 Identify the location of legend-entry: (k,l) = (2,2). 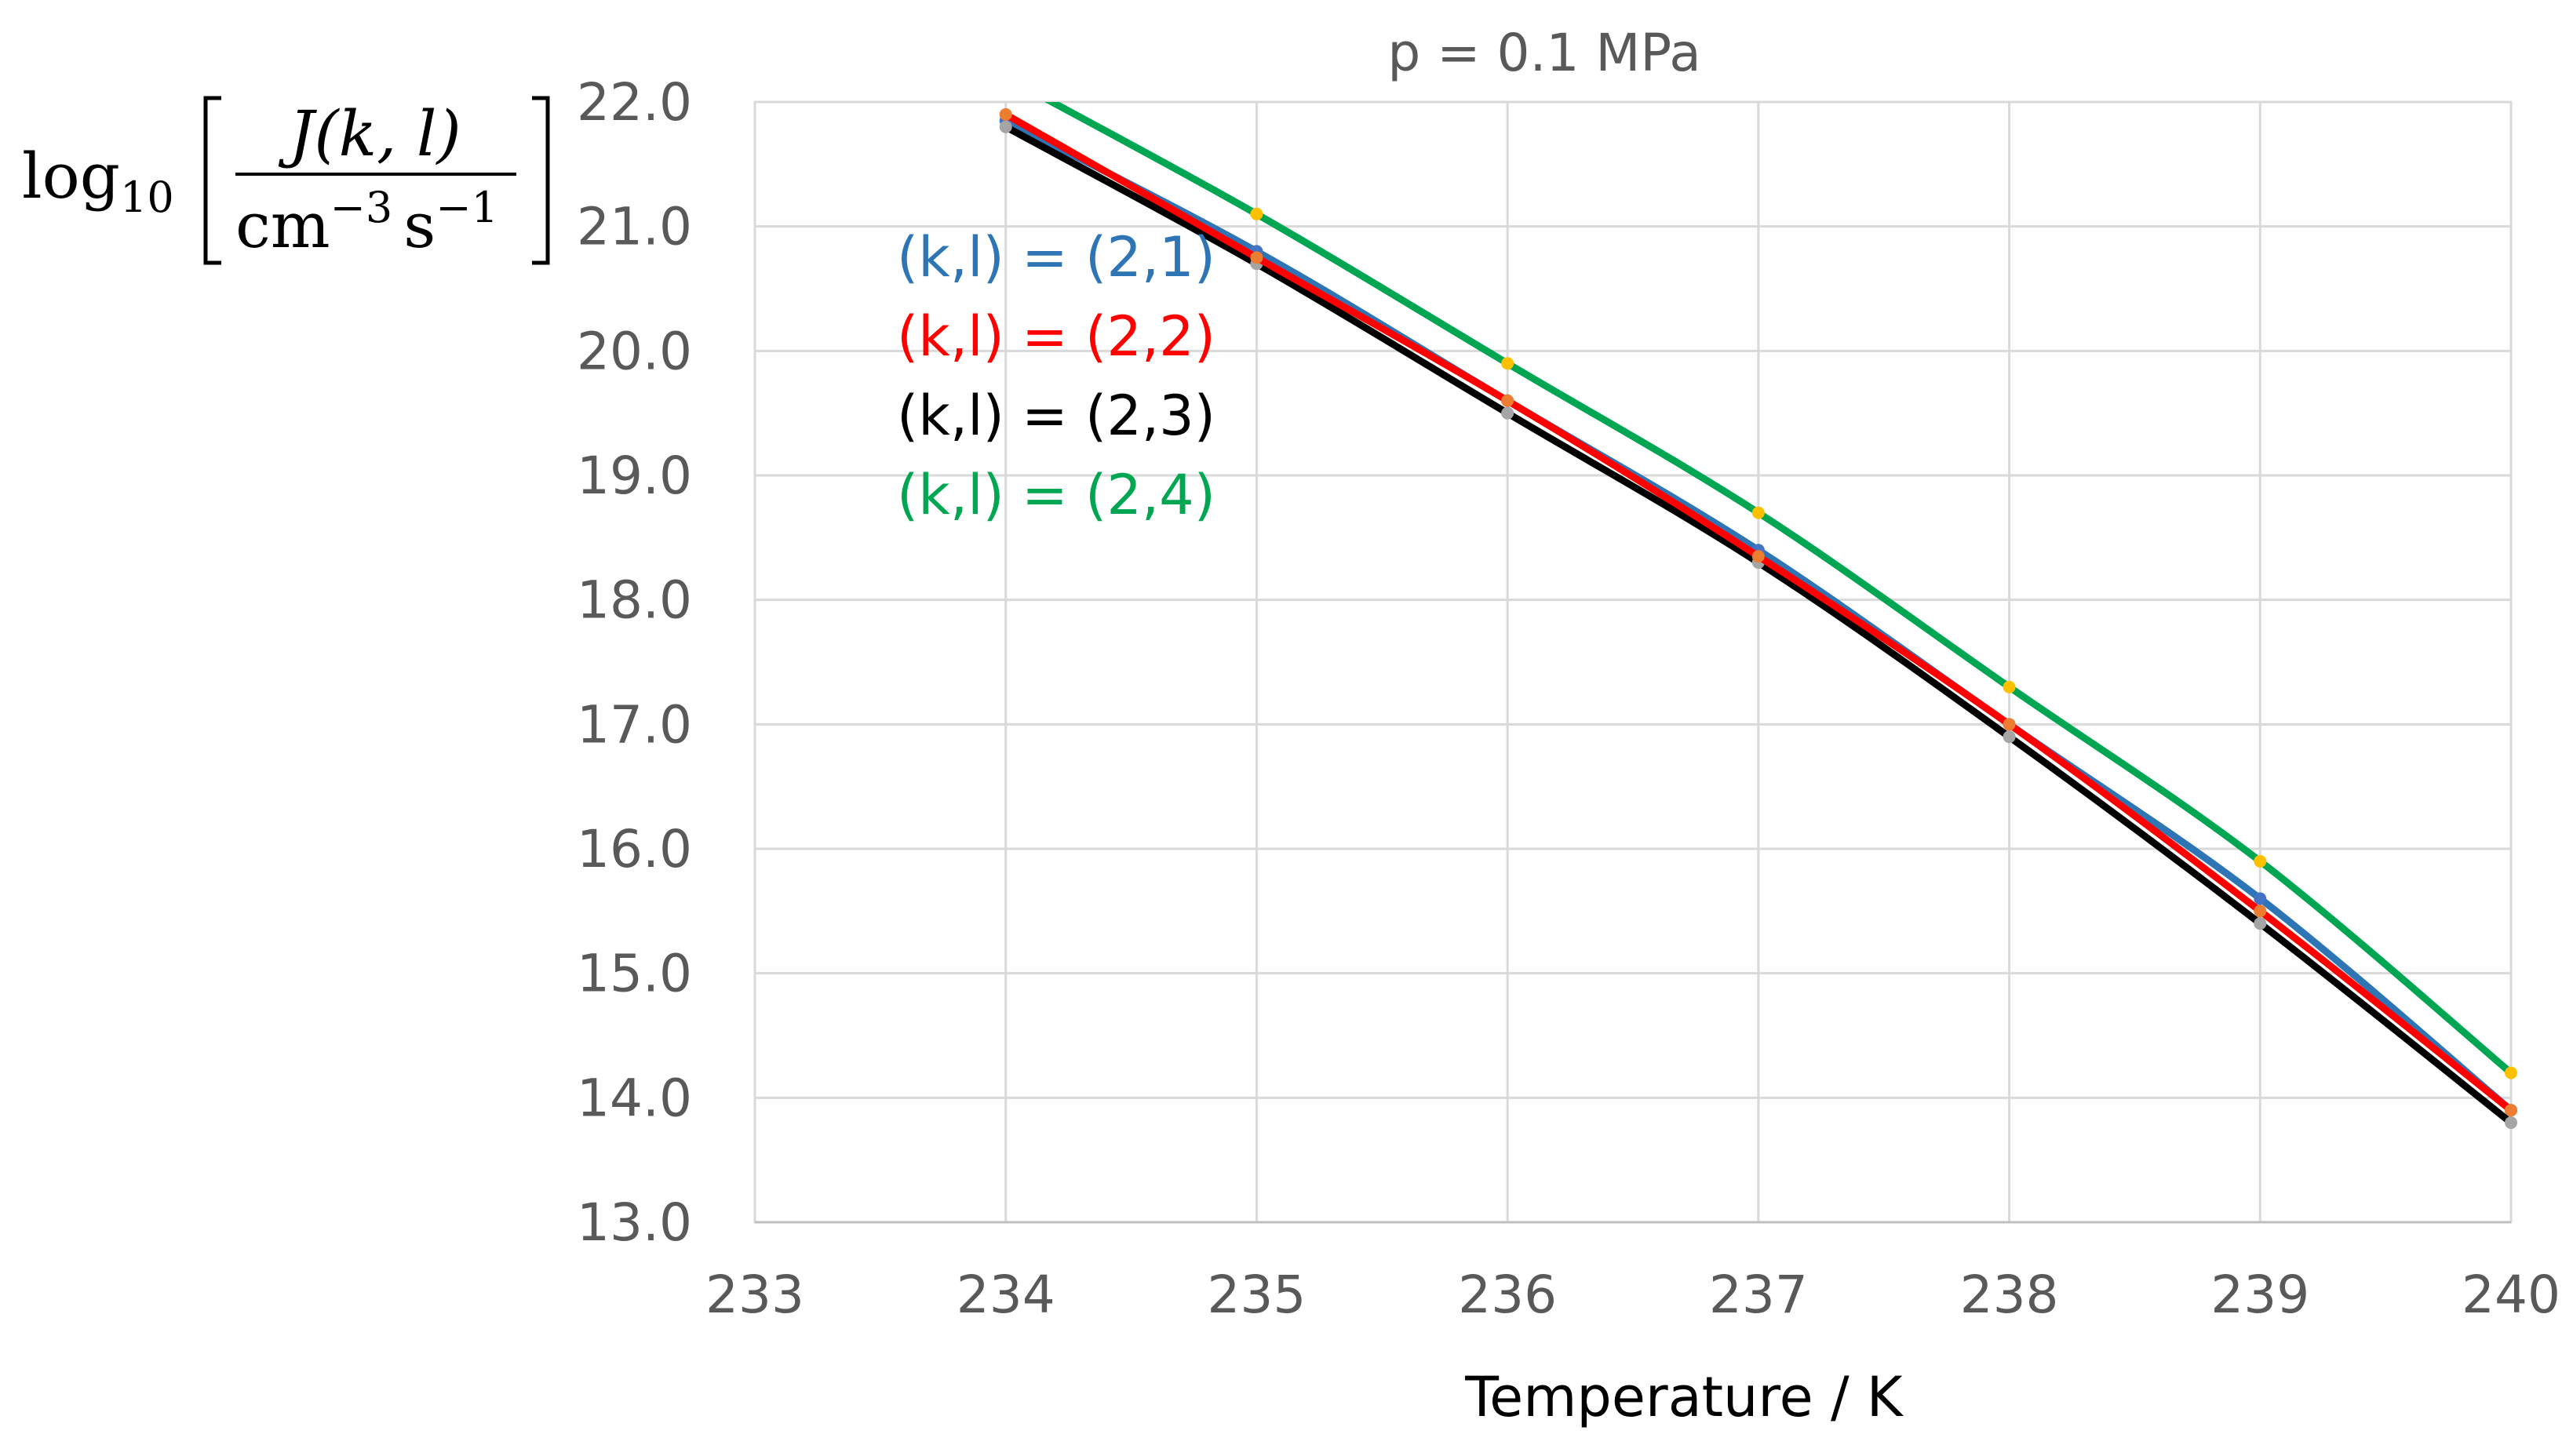
(1056, 336).